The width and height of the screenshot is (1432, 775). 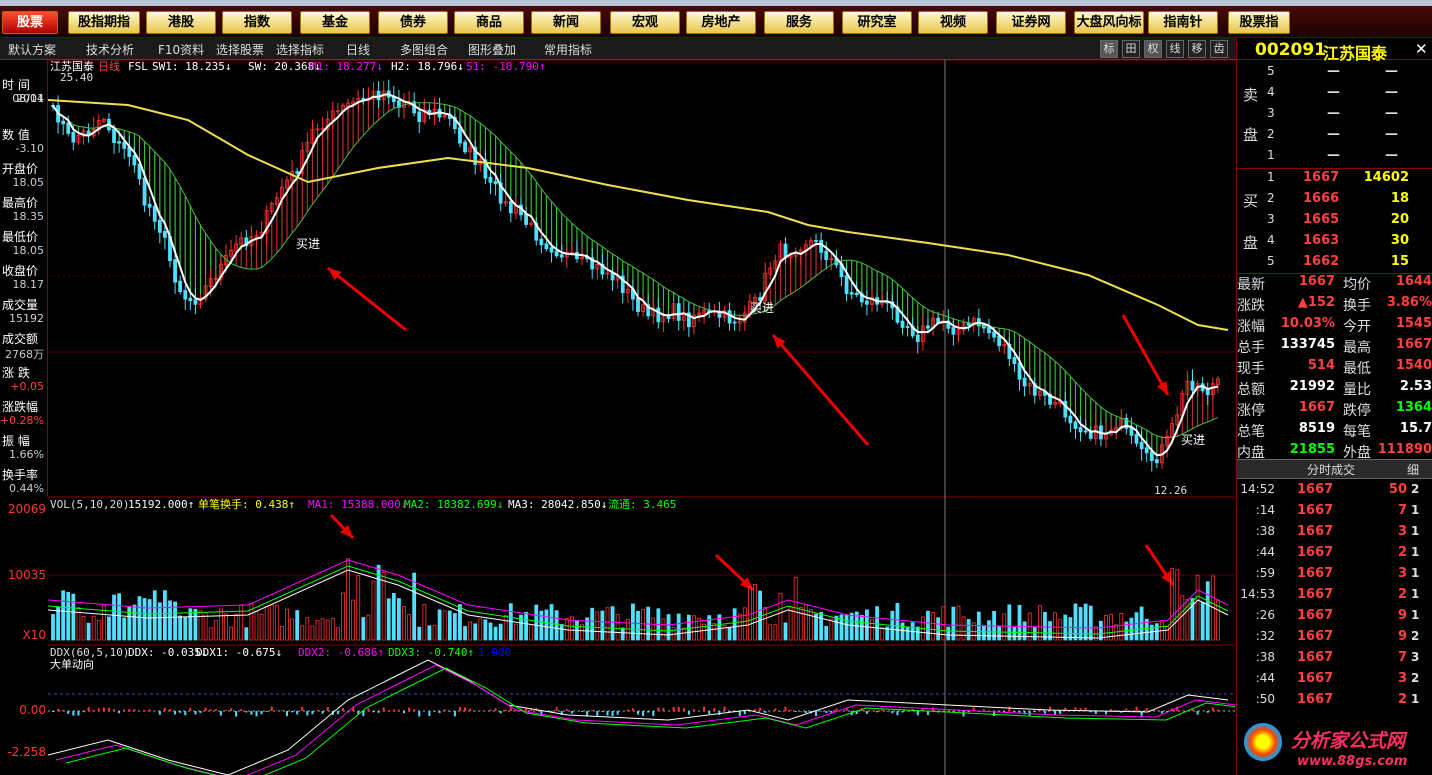 What do you see at coordinates (335, 22) in the screenshot?
I see `nav-button-4: 基金` at bounding box center [335, 22].